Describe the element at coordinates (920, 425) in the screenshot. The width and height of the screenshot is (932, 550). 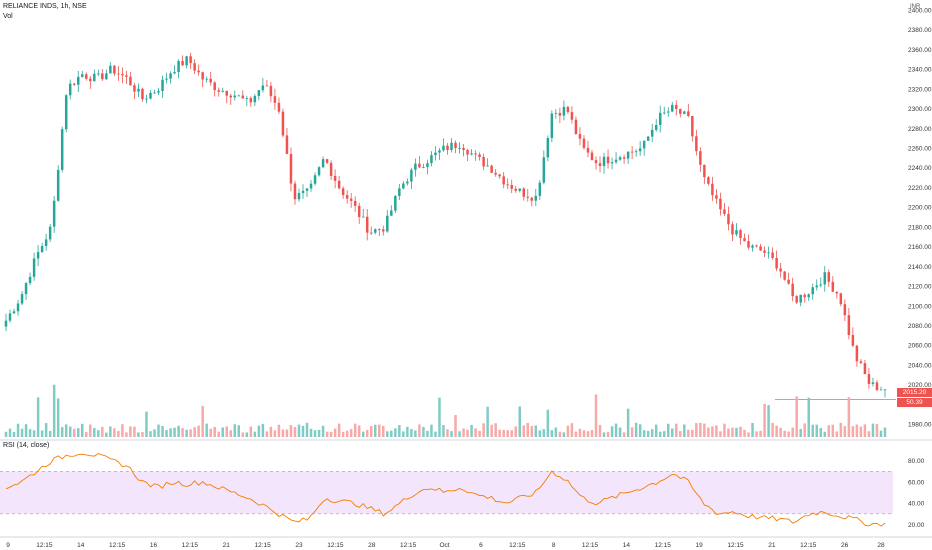
I see `price-tick-label: 1980.00` at that location.